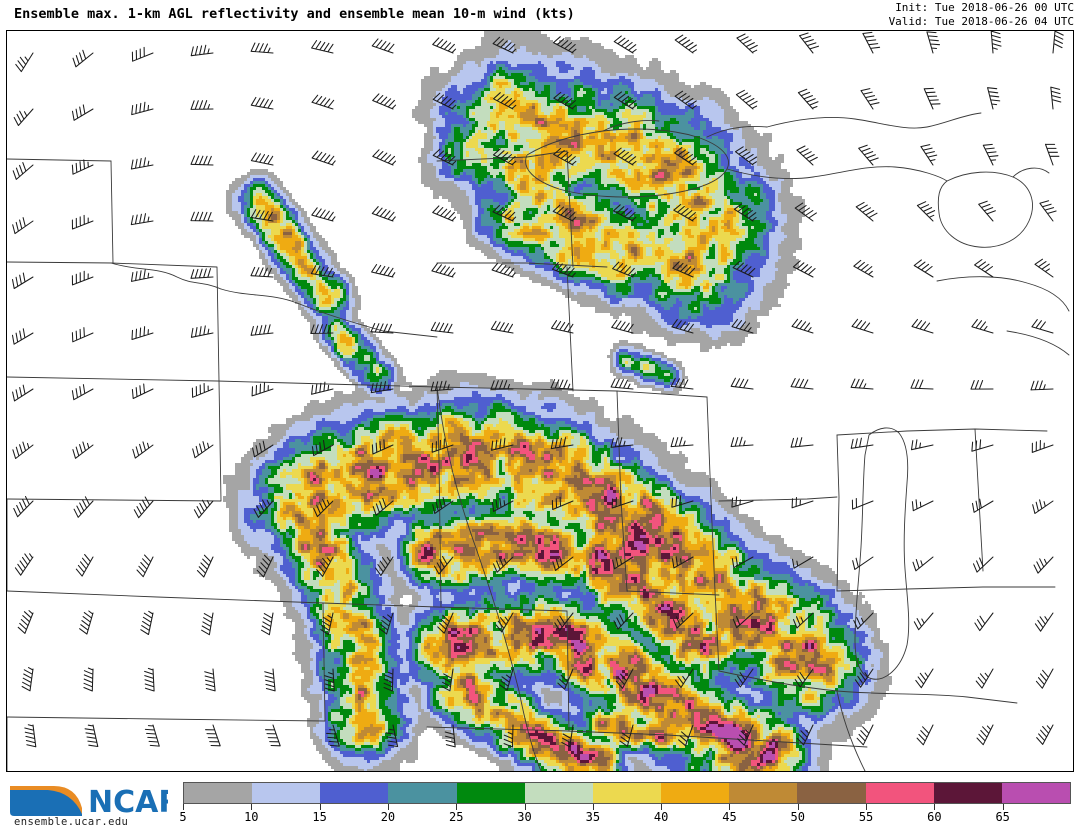 Image resolution: width=1080 pixels, height=834 pixels. Describe the element at coordinates (456, 817) in the screenshot. I see `colorbar-tick-label: 25` at that location.